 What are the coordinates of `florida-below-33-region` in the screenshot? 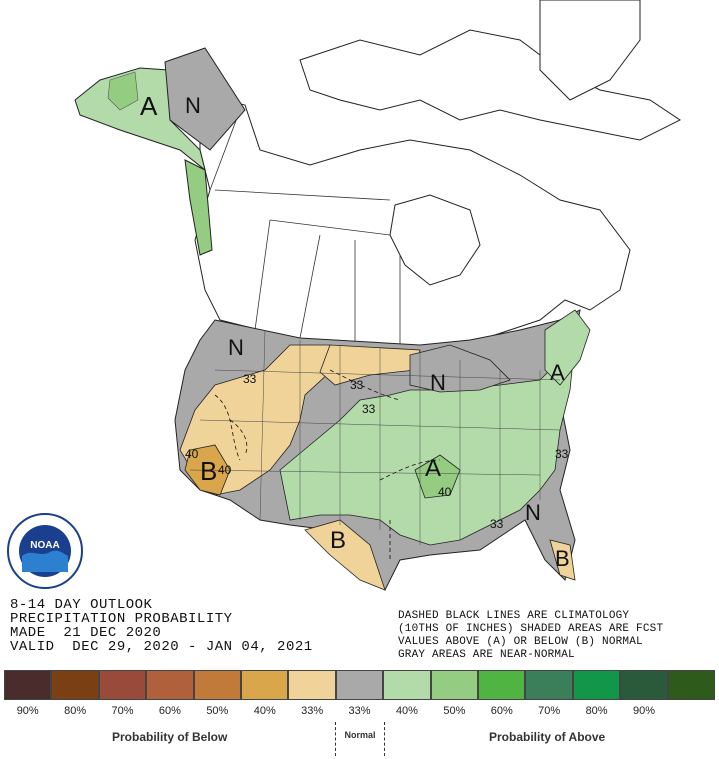 It's located at (562, 560).